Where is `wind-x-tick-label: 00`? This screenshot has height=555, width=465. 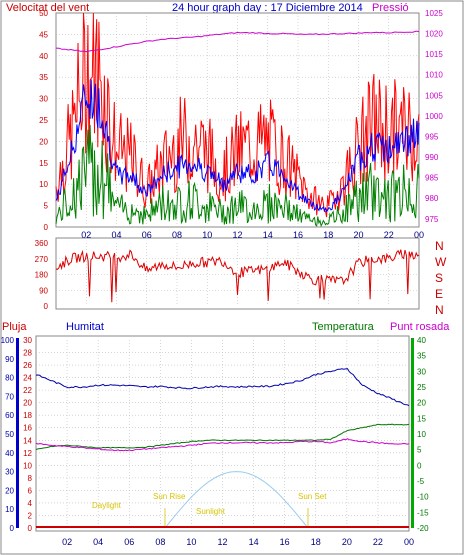
wind-x-tick-label: 00 is located at coordinates (419, 235).